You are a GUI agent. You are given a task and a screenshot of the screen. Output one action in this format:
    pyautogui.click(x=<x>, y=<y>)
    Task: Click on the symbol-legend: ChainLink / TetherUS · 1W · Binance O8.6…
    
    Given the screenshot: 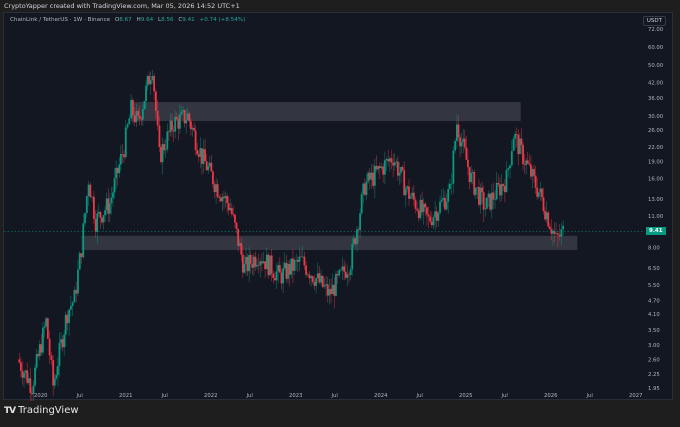 What is the action you would take?
    pyautogui.click(x=128, y=20)
    